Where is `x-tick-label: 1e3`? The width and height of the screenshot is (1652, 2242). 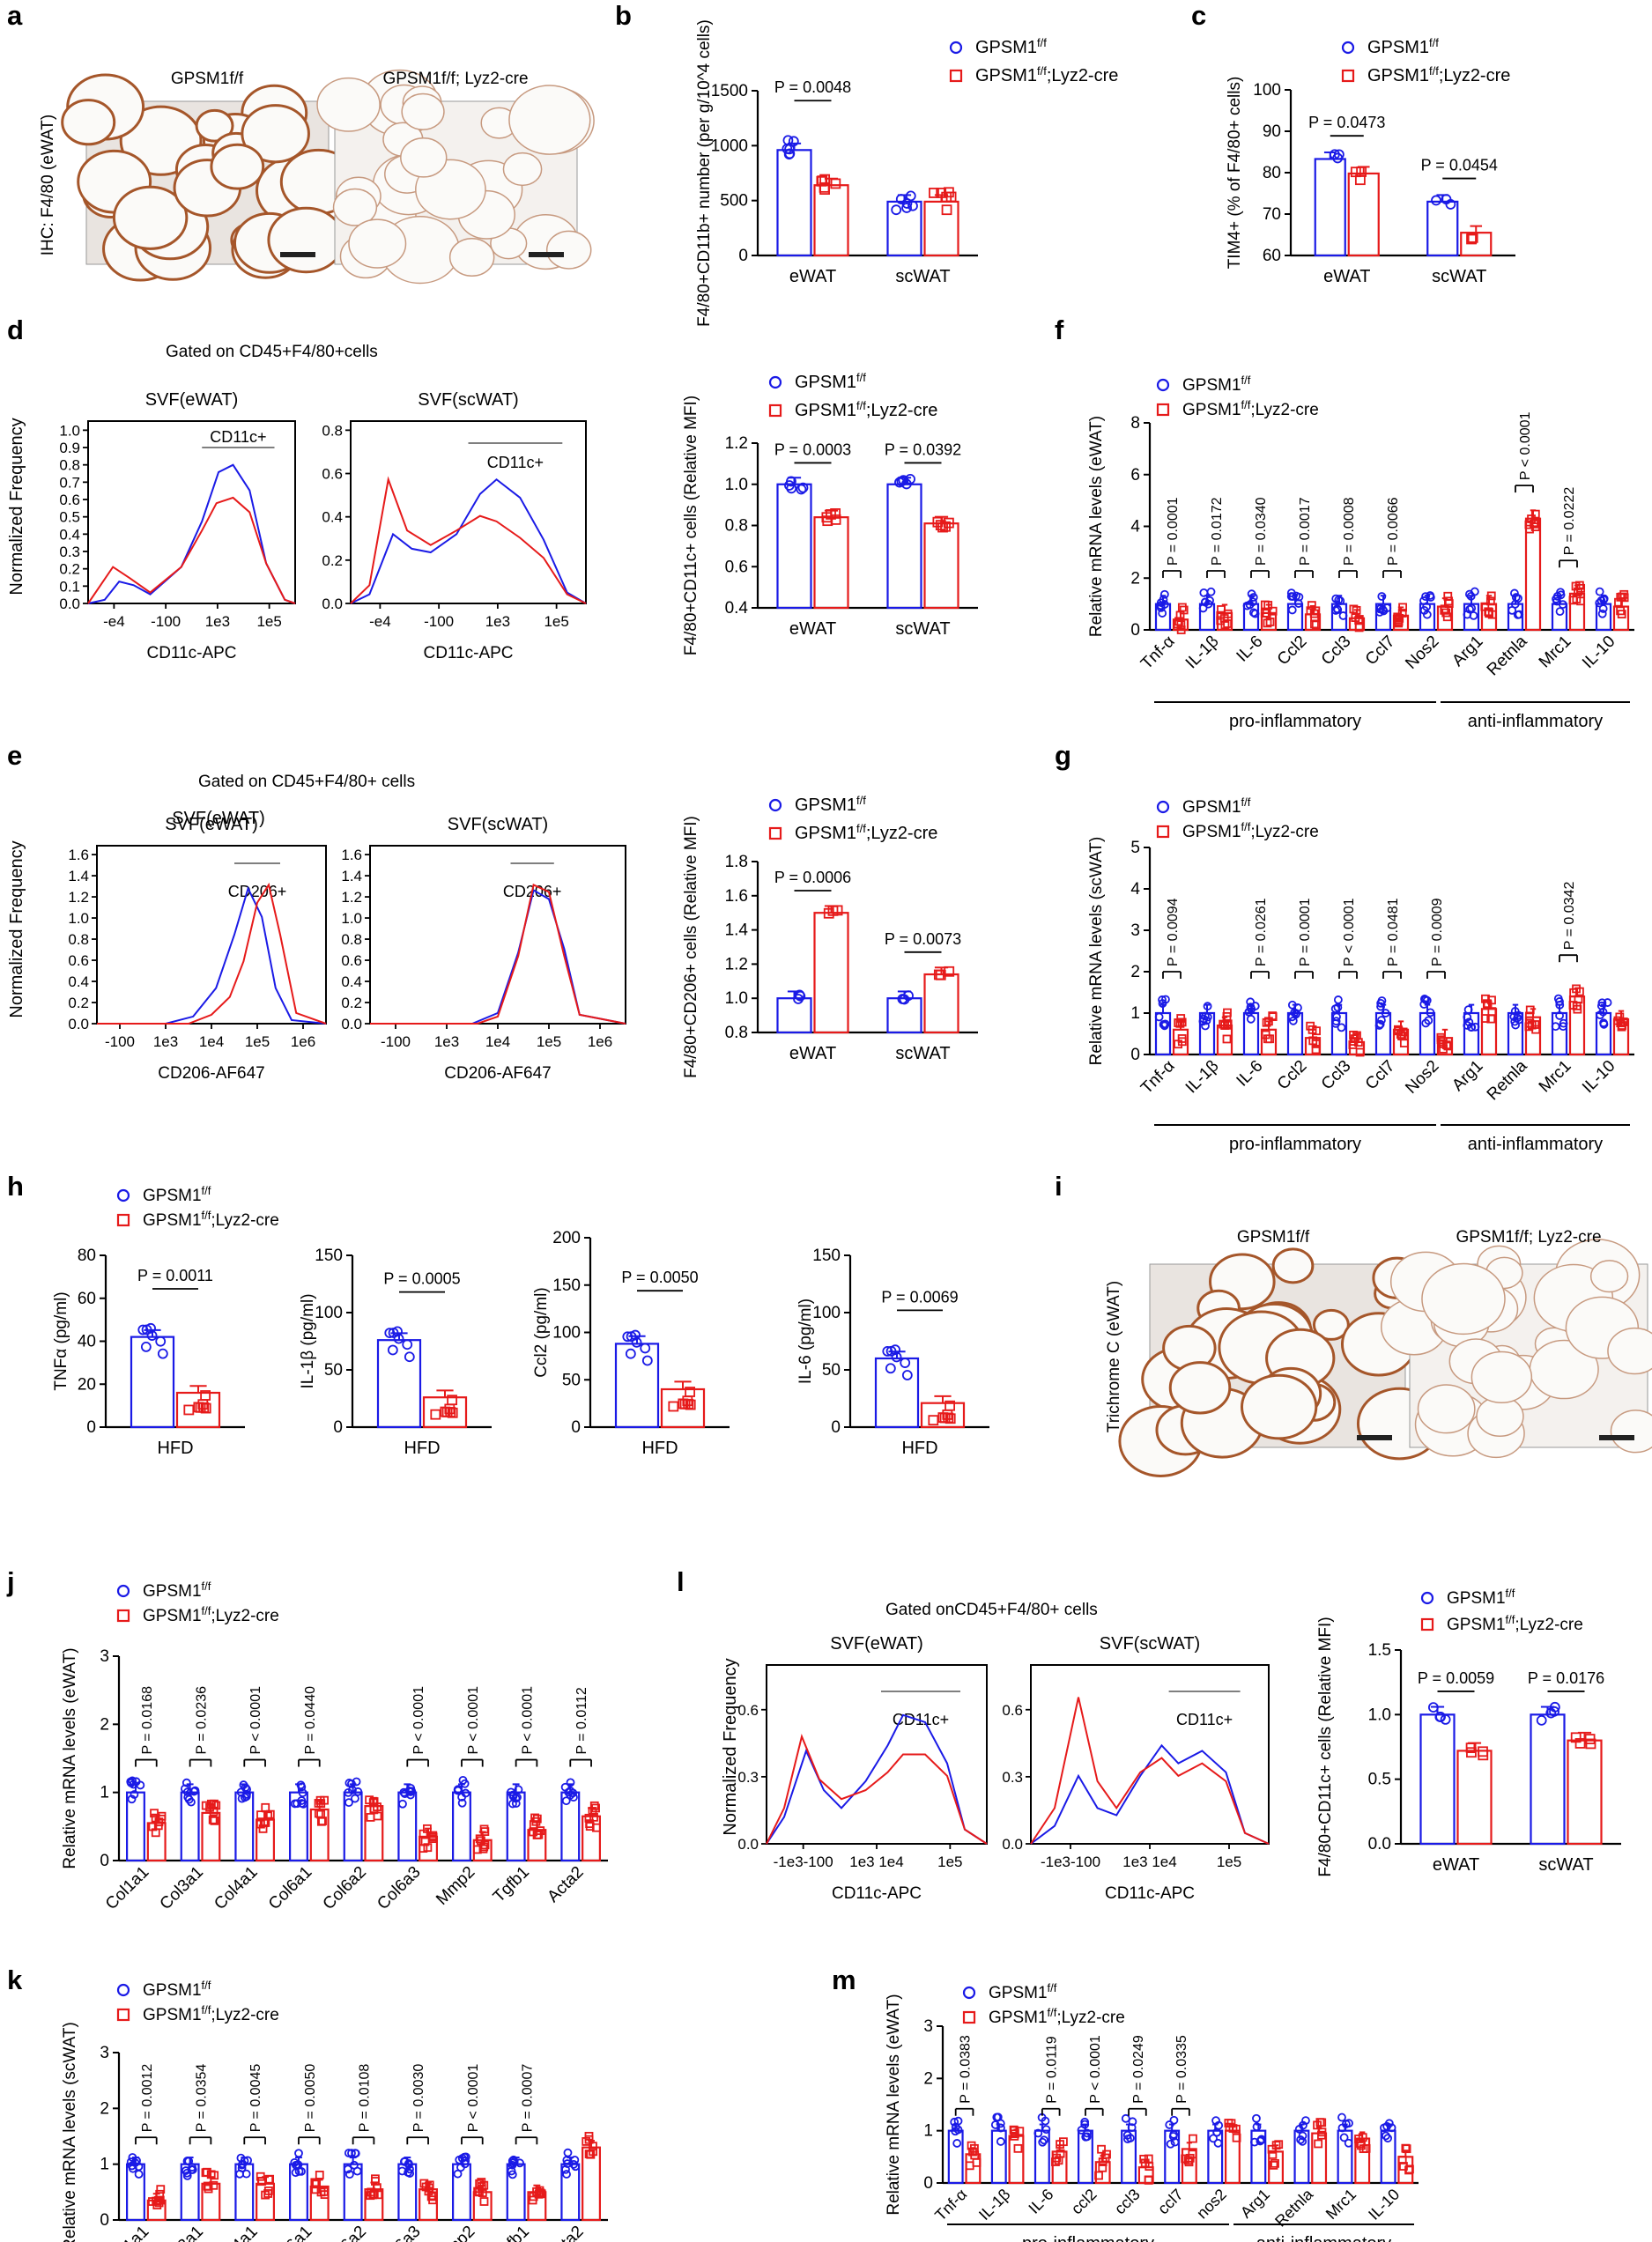 x-tick-label: 1e3 is located at coordinates (497, 621).